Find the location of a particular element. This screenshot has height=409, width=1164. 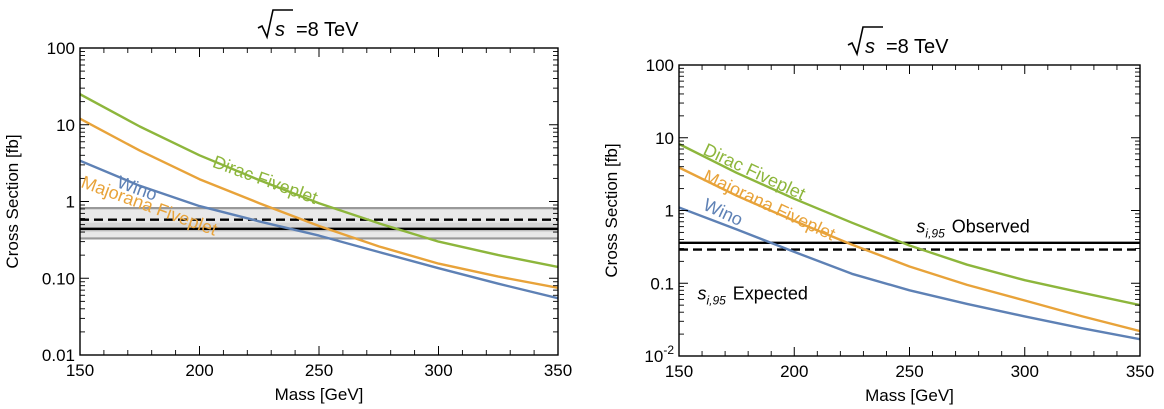

series-label-dirac-fiveplet: Dirac Fiveplet is located at coordinates (265, 180).